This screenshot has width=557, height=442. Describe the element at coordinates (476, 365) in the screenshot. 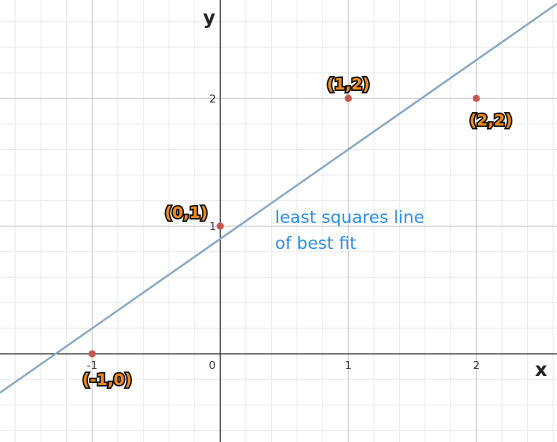

I see `x-tick-label: 2` at that location.